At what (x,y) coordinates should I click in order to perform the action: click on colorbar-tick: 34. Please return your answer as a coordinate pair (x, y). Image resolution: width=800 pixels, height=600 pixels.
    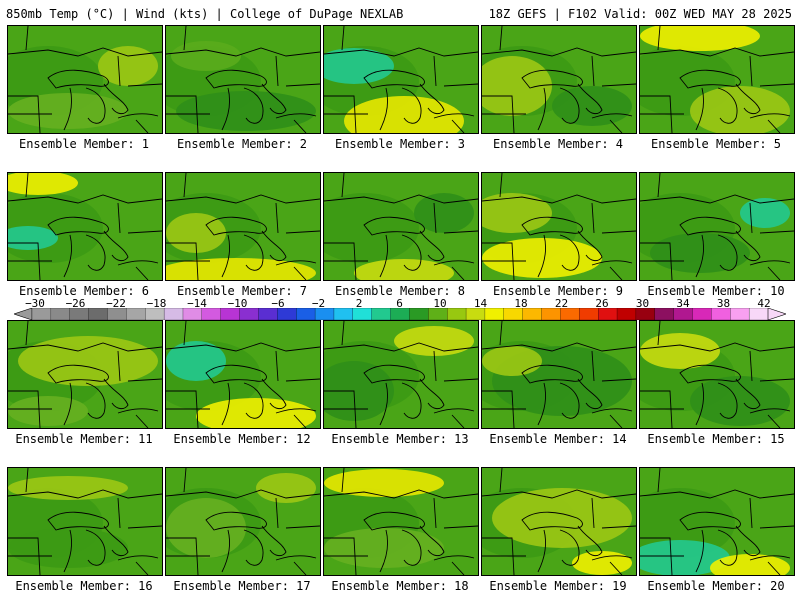
    Looking at the image, I should click on (683, 303).